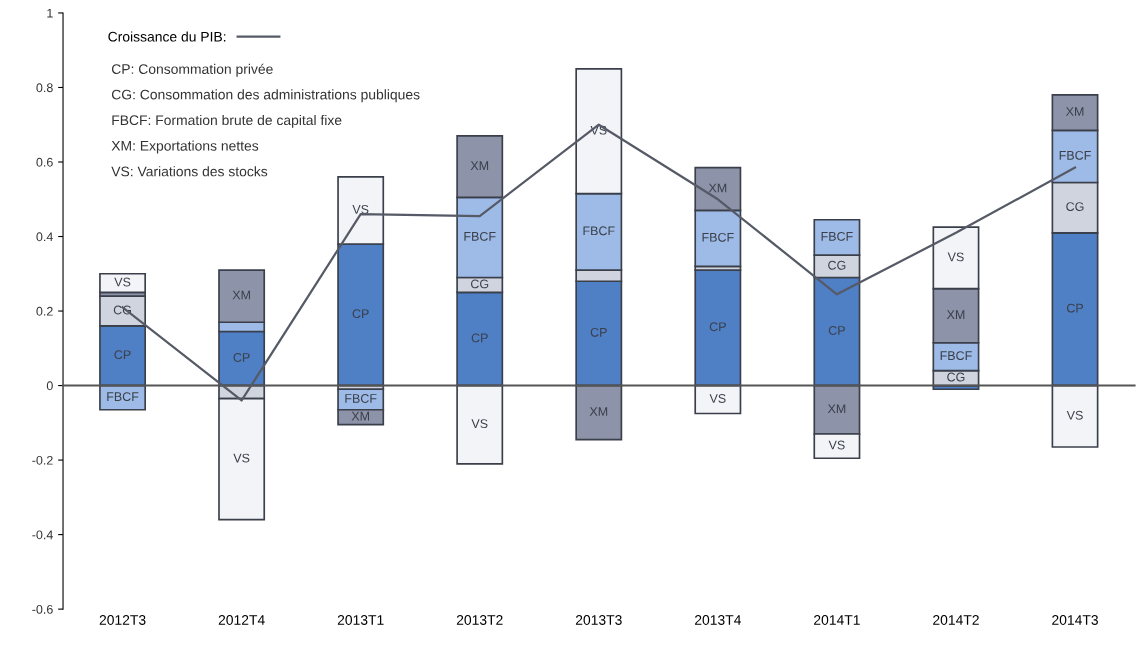  What do you see at coordinates (167, 36) in the screenshot?
I see `legend-label: Croissance du PIB:` at bounding box center [167, 36].